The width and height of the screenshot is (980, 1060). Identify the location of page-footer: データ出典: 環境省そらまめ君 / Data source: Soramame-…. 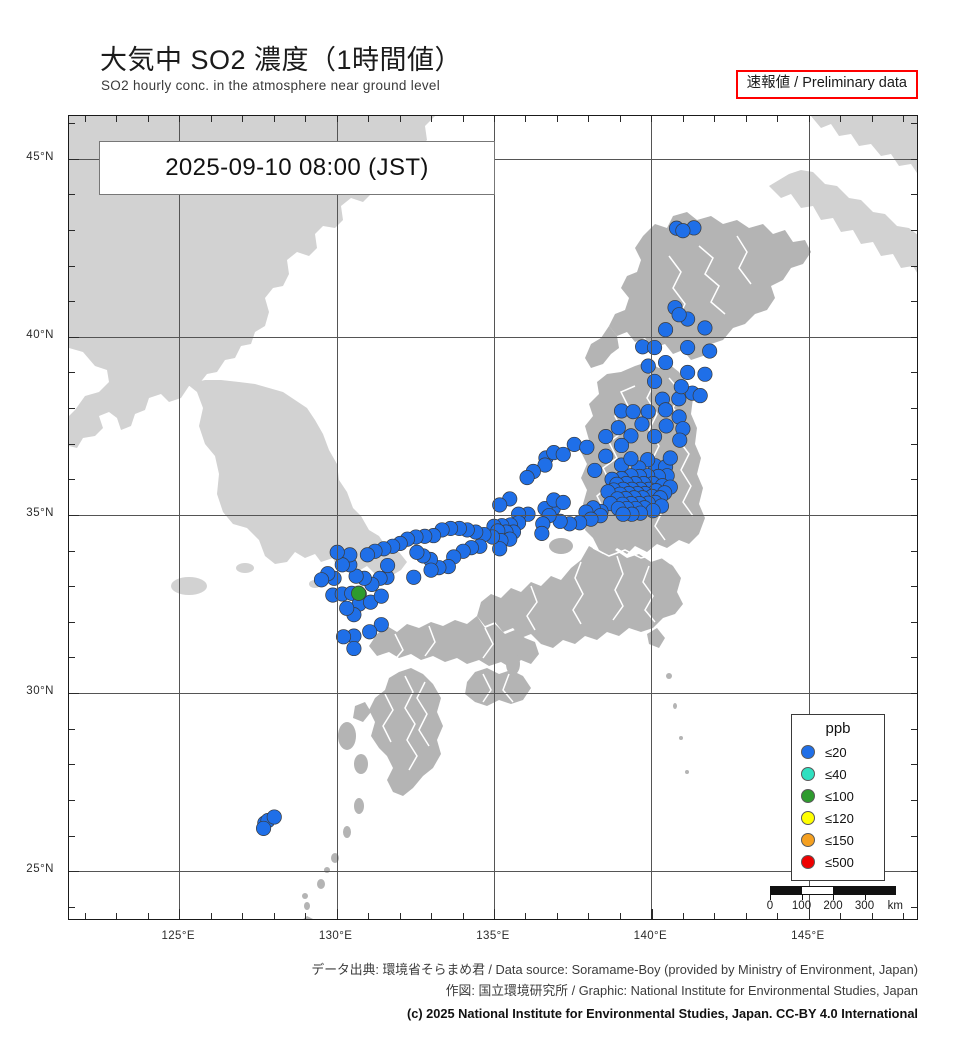
(490, 992).